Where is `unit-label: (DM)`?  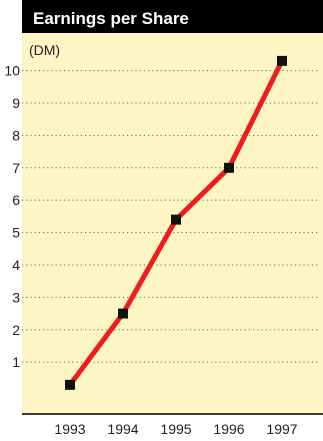 unit-label: (DM) is located at coordinates (44, 50).